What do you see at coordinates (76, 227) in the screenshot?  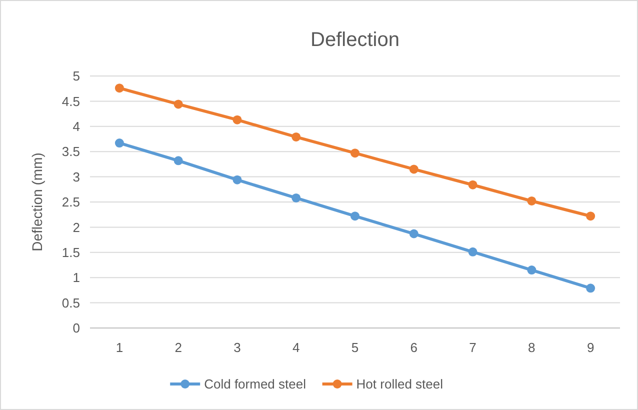 I see `y-tick-label: 2` at bounding box center [76, 227].